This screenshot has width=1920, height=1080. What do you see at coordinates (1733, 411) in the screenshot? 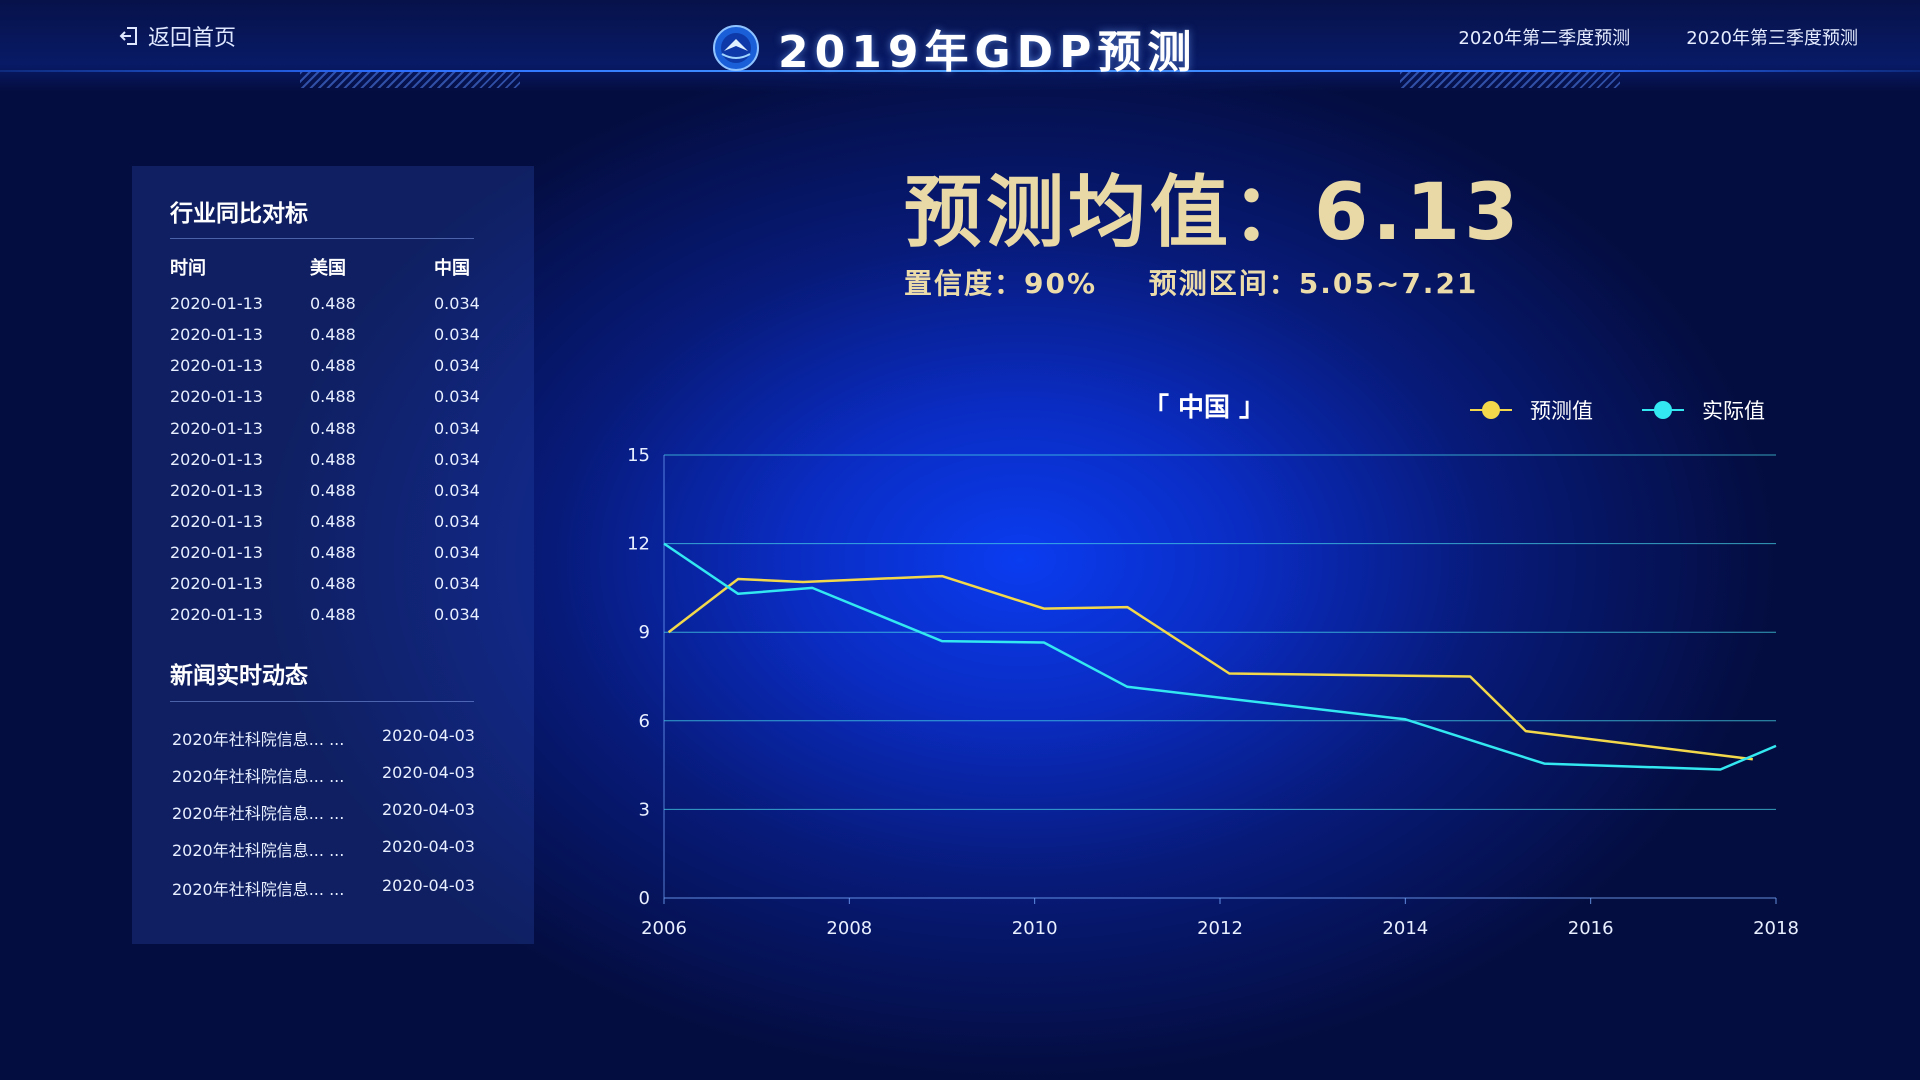
I see `legend-actual-label: 实际值` at bounding box center [1733, 411].